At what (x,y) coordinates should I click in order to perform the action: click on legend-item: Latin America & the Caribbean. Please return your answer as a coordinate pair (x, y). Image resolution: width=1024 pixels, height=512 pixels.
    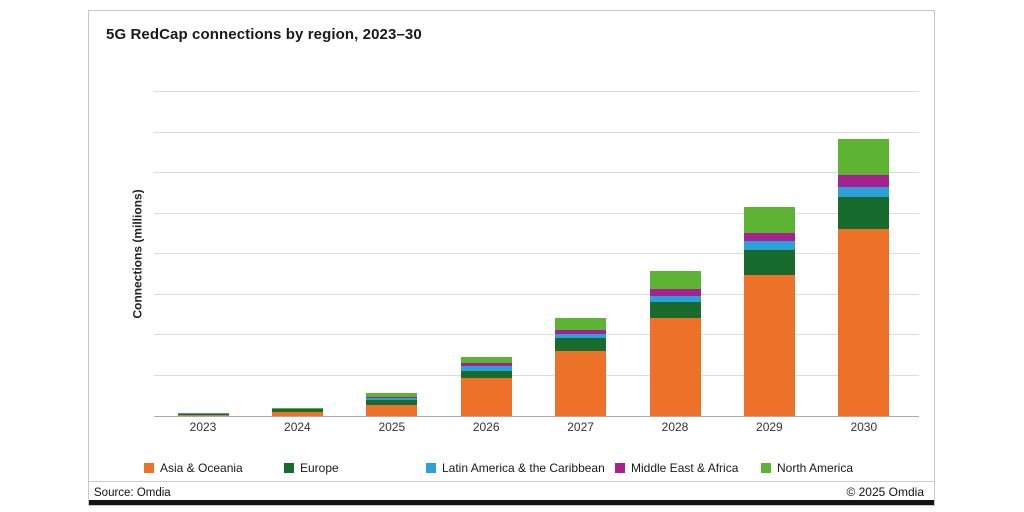
    Looking at the image, I should click on (515, 468).